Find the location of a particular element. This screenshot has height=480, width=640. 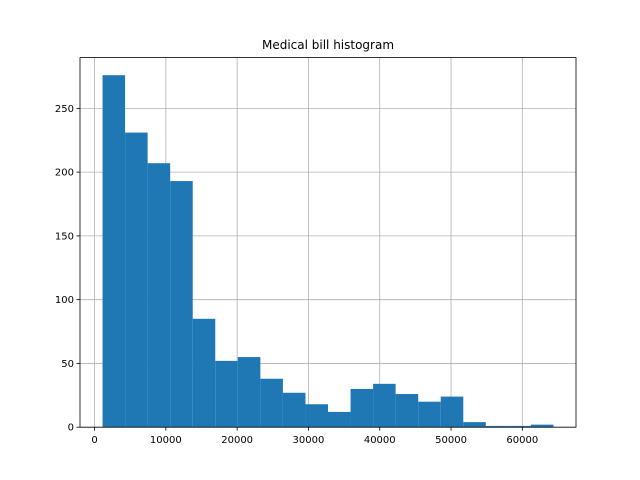

x-tick-label: 20000 is located at coordinates (237, 440).